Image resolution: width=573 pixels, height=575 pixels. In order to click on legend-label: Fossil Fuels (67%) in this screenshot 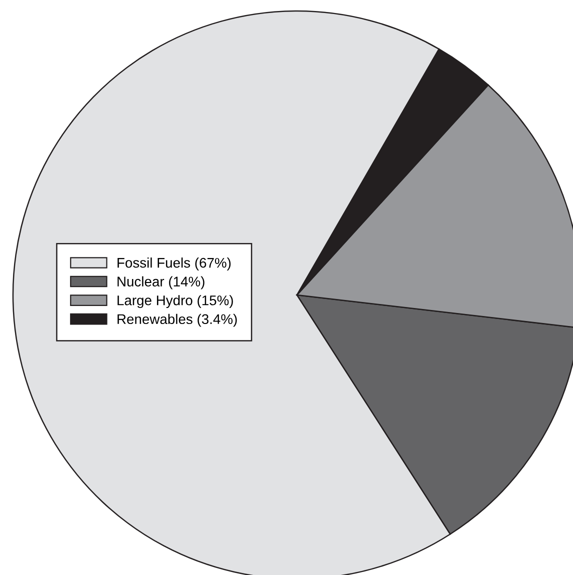, I will do `click(174, 264)`.